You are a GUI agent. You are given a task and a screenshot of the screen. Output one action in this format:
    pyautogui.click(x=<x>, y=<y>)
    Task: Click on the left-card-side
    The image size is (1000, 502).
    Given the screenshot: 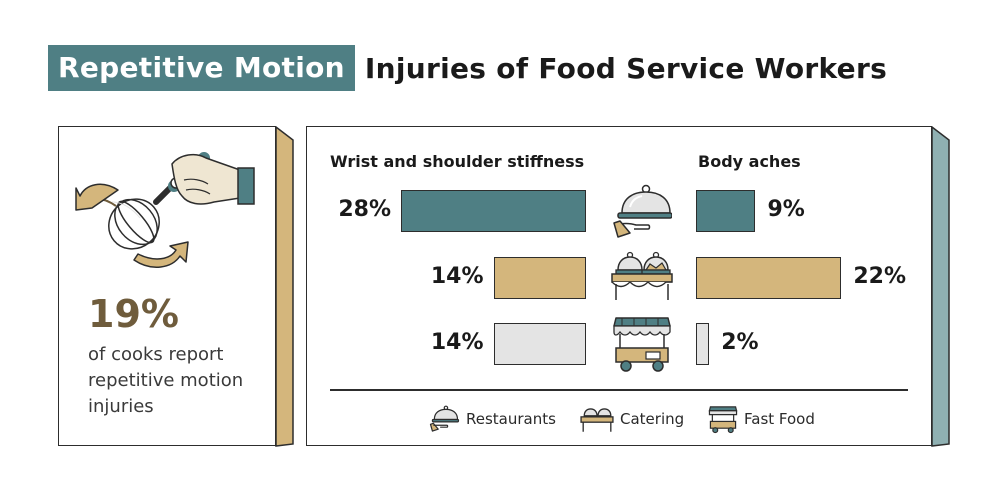 What is the action you would take?
    pyautogui.click(x=284, y=286)
    